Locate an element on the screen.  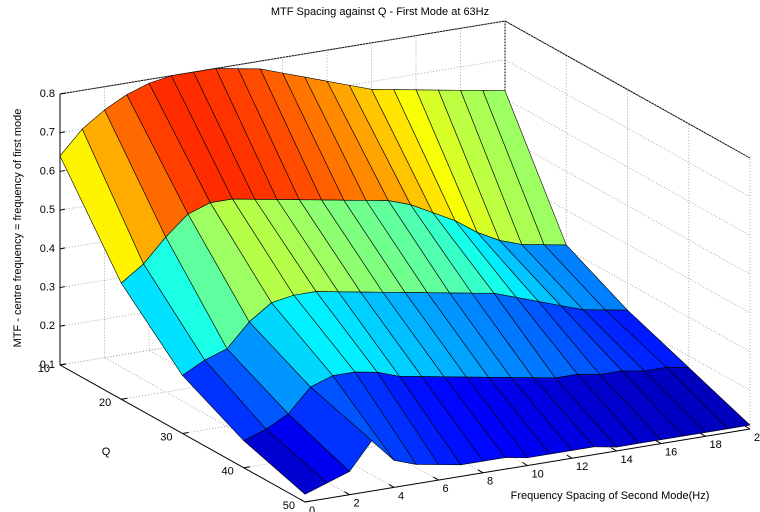
z-tick-label: 0.7 is located at coordinates (47, 133).